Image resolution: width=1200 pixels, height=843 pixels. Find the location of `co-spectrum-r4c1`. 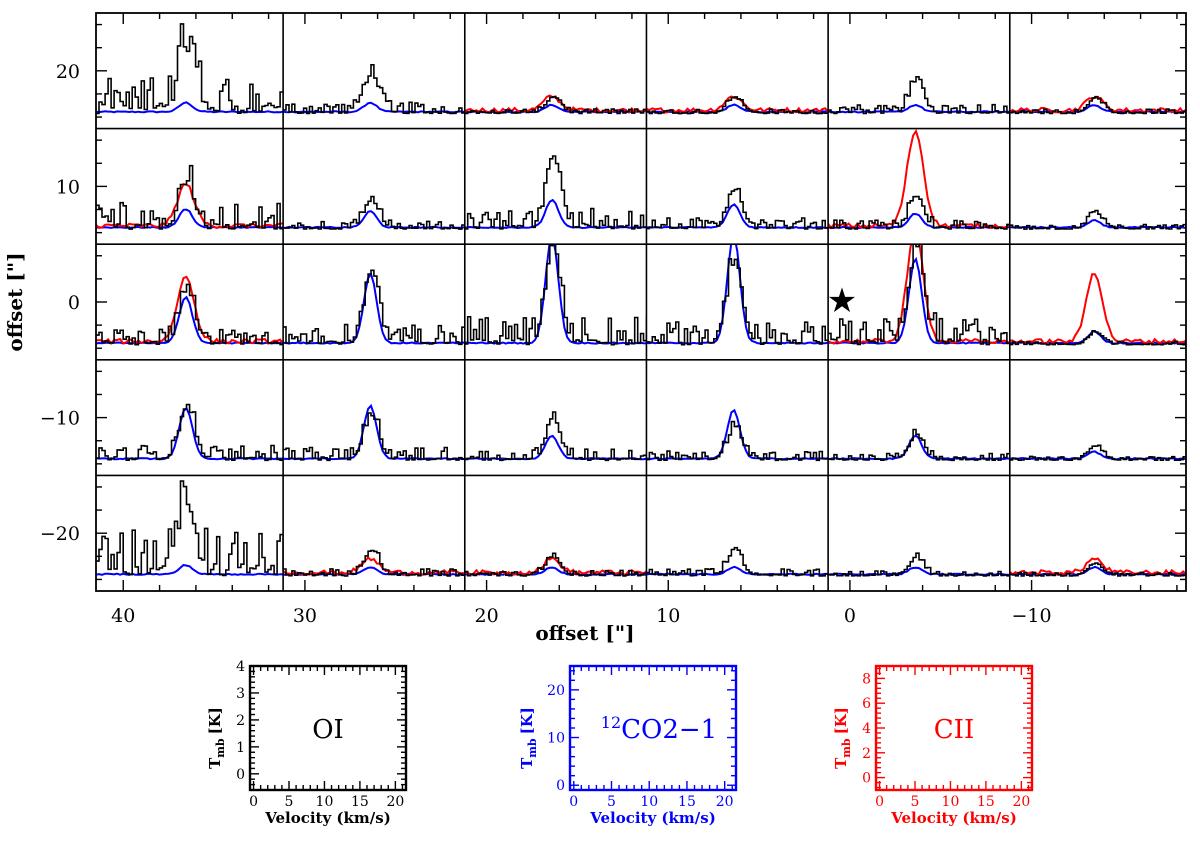

co-spectrum-r4c1 is located at coordinates (374, 571).